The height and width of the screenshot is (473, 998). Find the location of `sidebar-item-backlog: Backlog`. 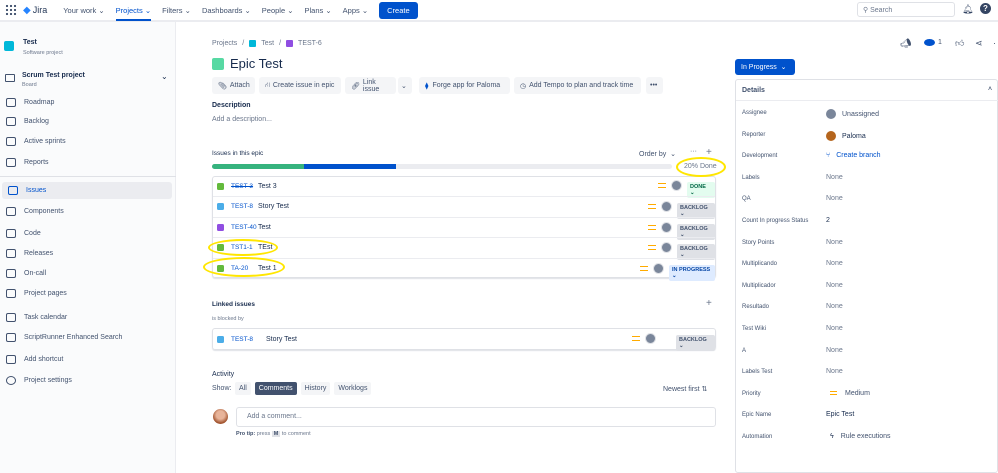

sidebar-item-backlog: Backlog is located at coordinates (86, 121).